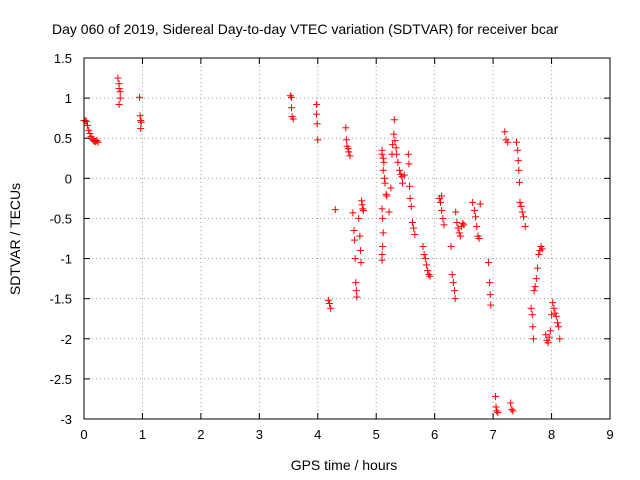  What do you see at coordinates (61, 239) in the screenshot?
I see `y-tick-labels: -3 -2.5 -2 -1.5 -1 -0.5 0 0.5 1 1.5` at bounding box center [61, 239].